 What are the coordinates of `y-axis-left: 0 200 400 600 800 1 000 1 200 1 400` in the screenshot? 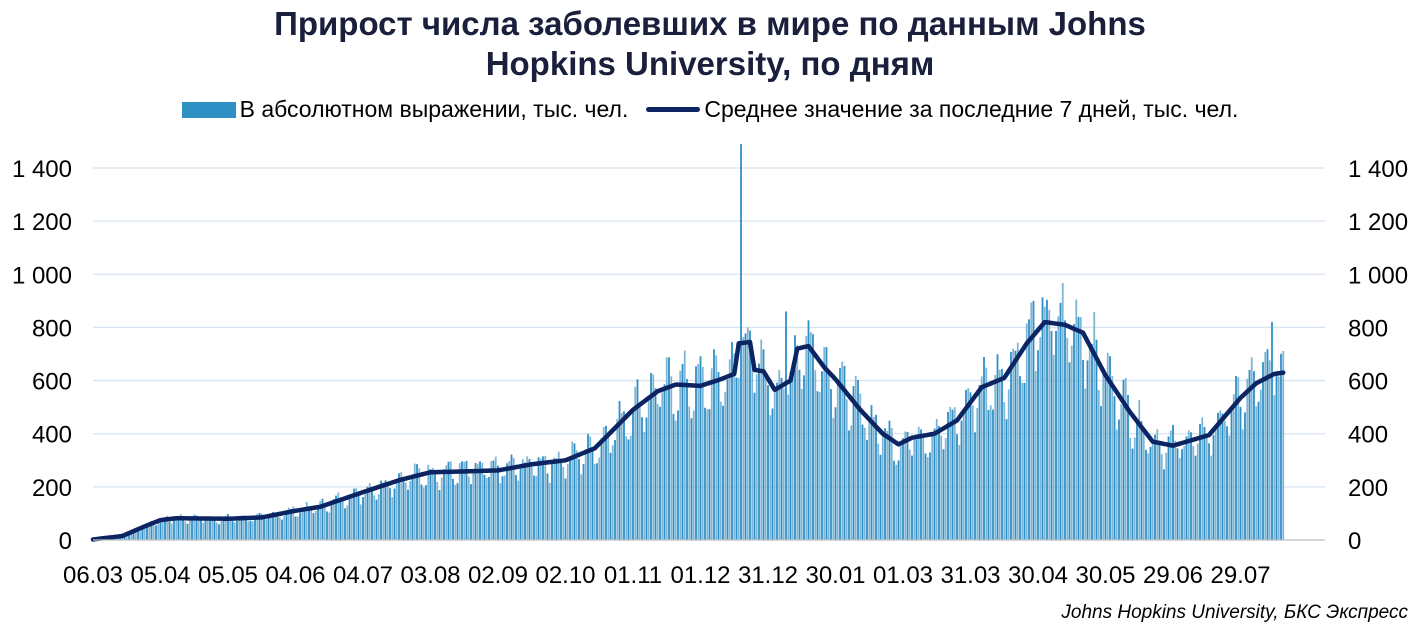 It's located at (42, 355).